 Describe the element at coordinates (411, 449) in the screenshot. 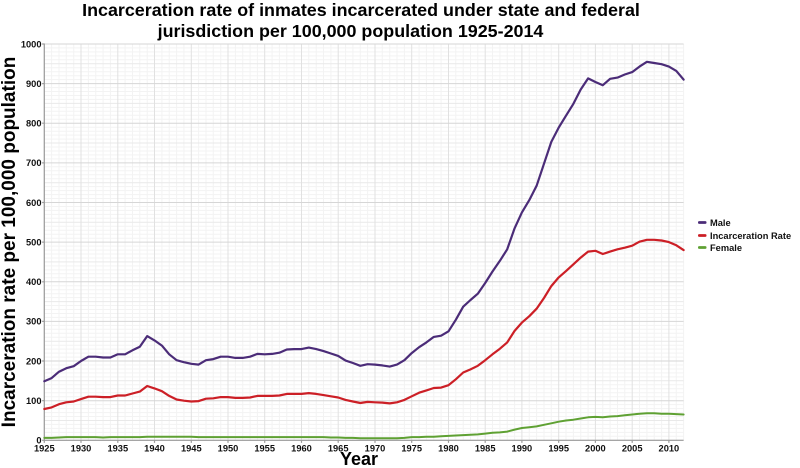

I see `svg-text: 1975` at that location.